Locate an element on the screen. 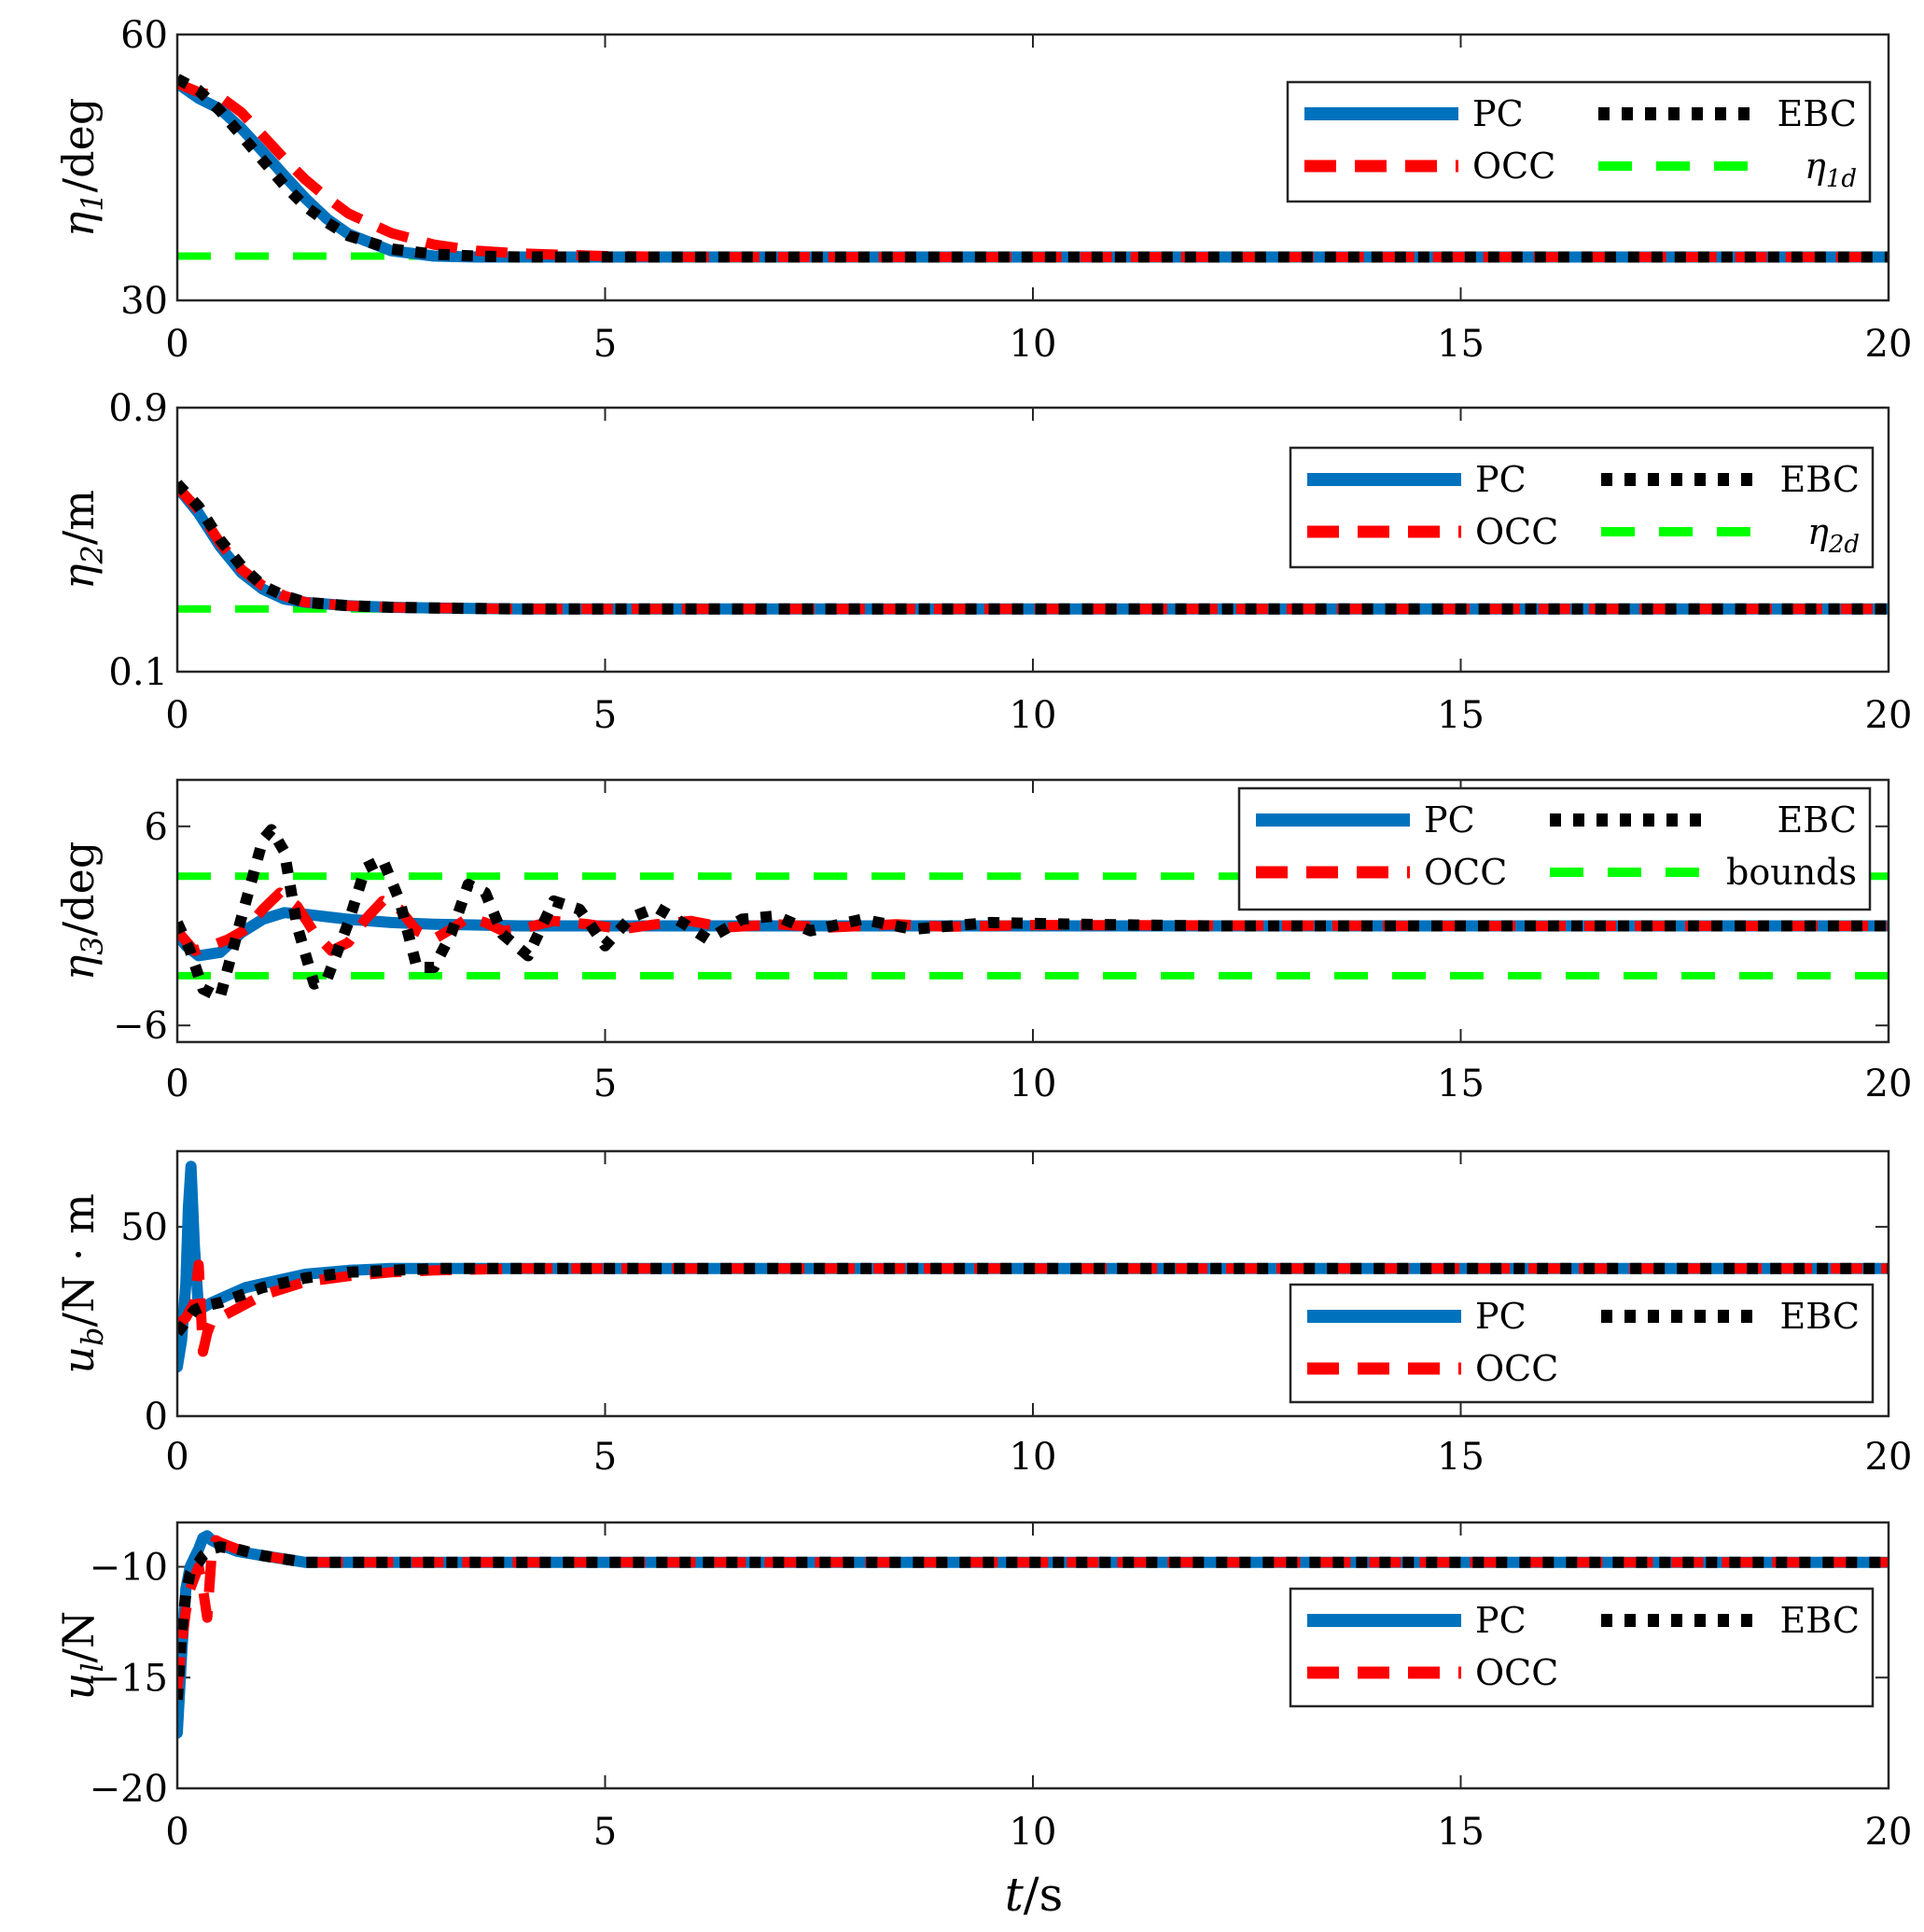  legend: PC EBC OCC η2d is located at coordinates (1582, 507).